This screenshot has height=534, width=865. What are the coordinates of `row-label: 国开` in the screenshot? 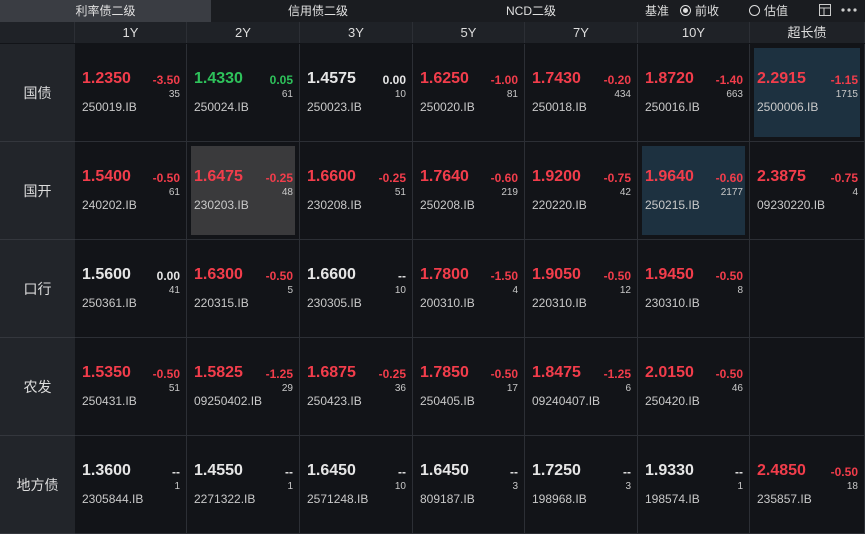 It's located at (37, 191).